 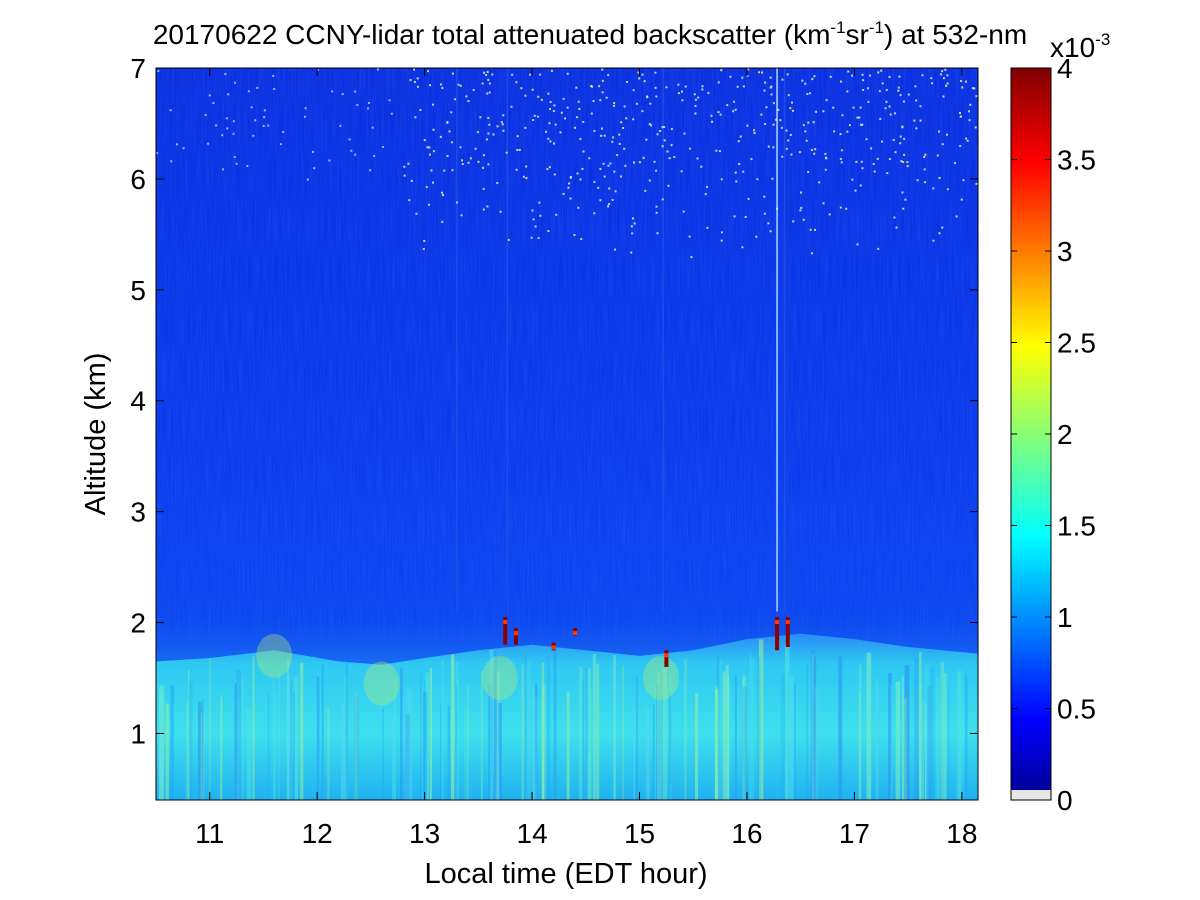 I want to click on x-tick-label: 15, so click(x=639, y=833).